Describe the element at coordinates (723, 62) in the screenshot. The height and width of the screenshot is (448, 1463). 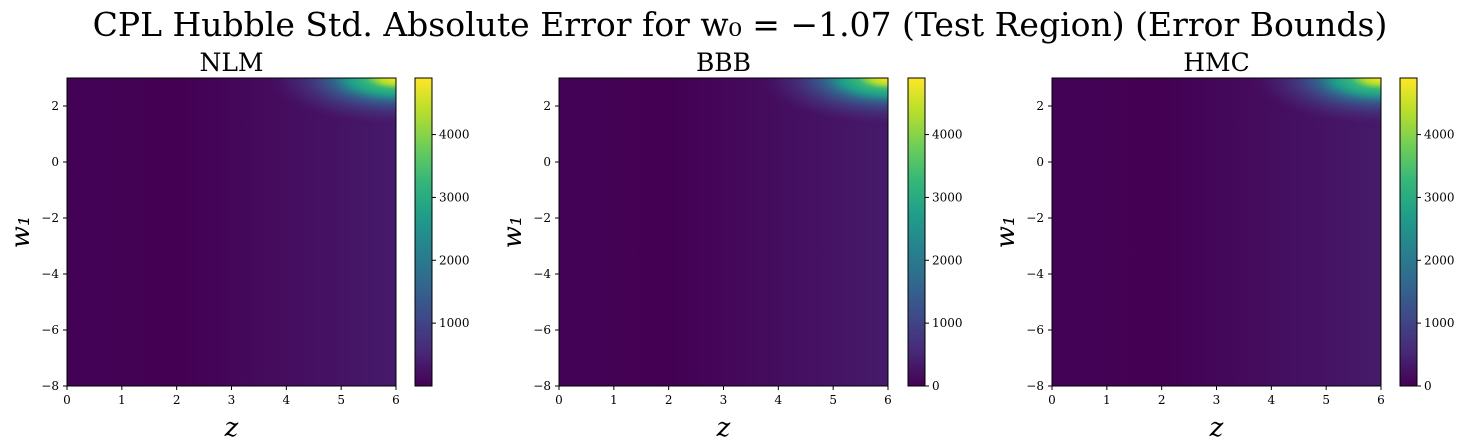
I see `panel-title: BBB` at that location.